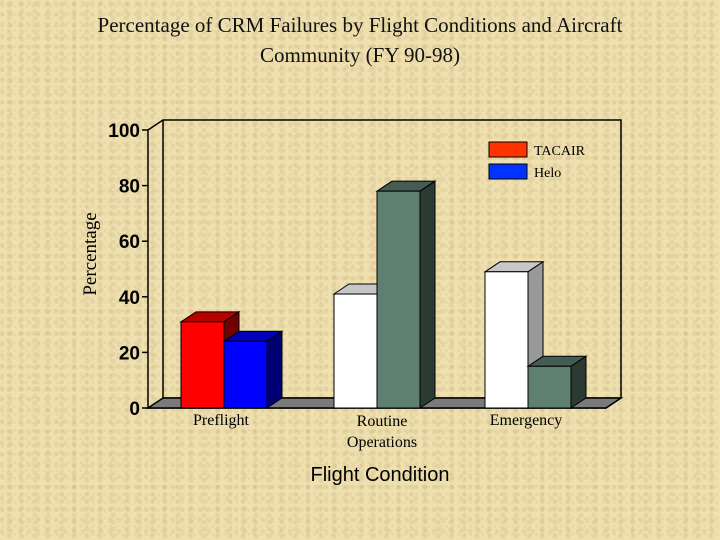  I want to click on category-labels: Preflight Routine Operations Emergency, so click(377, 431).